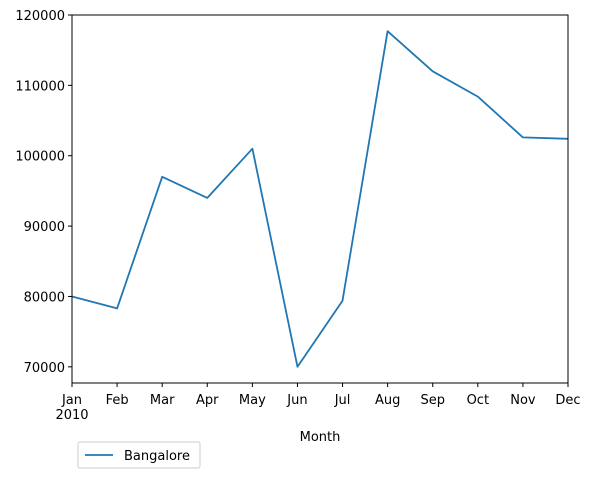 This screenshot has height=478, width=591. I want to click on x-tick-label: Jan, so click(71, 400).